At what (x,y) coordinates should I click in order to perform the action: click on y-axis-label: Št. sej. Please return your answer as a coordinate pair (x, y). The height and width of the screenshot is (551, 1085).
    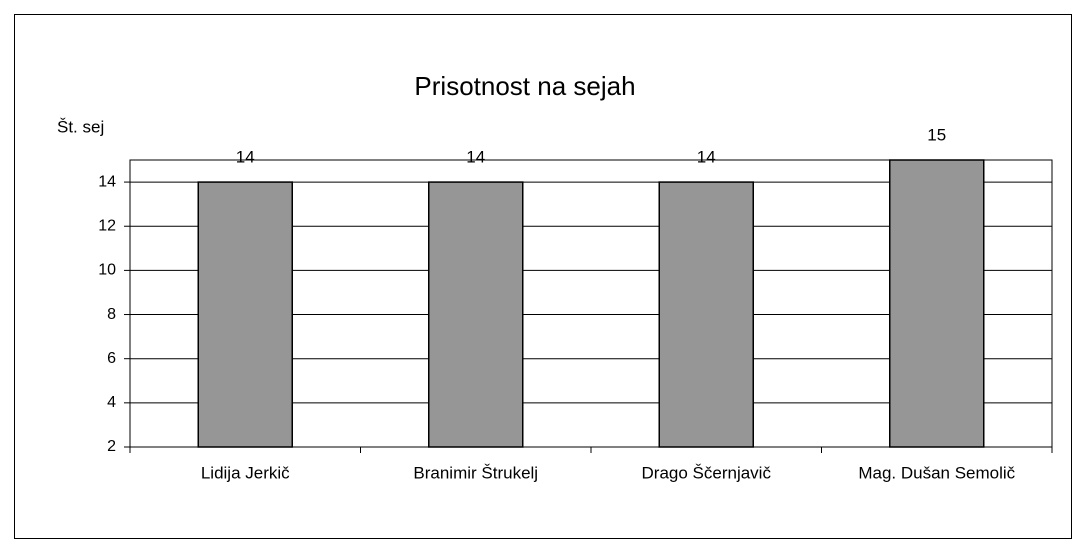
    Looking at the image, I should click on (80, 126).